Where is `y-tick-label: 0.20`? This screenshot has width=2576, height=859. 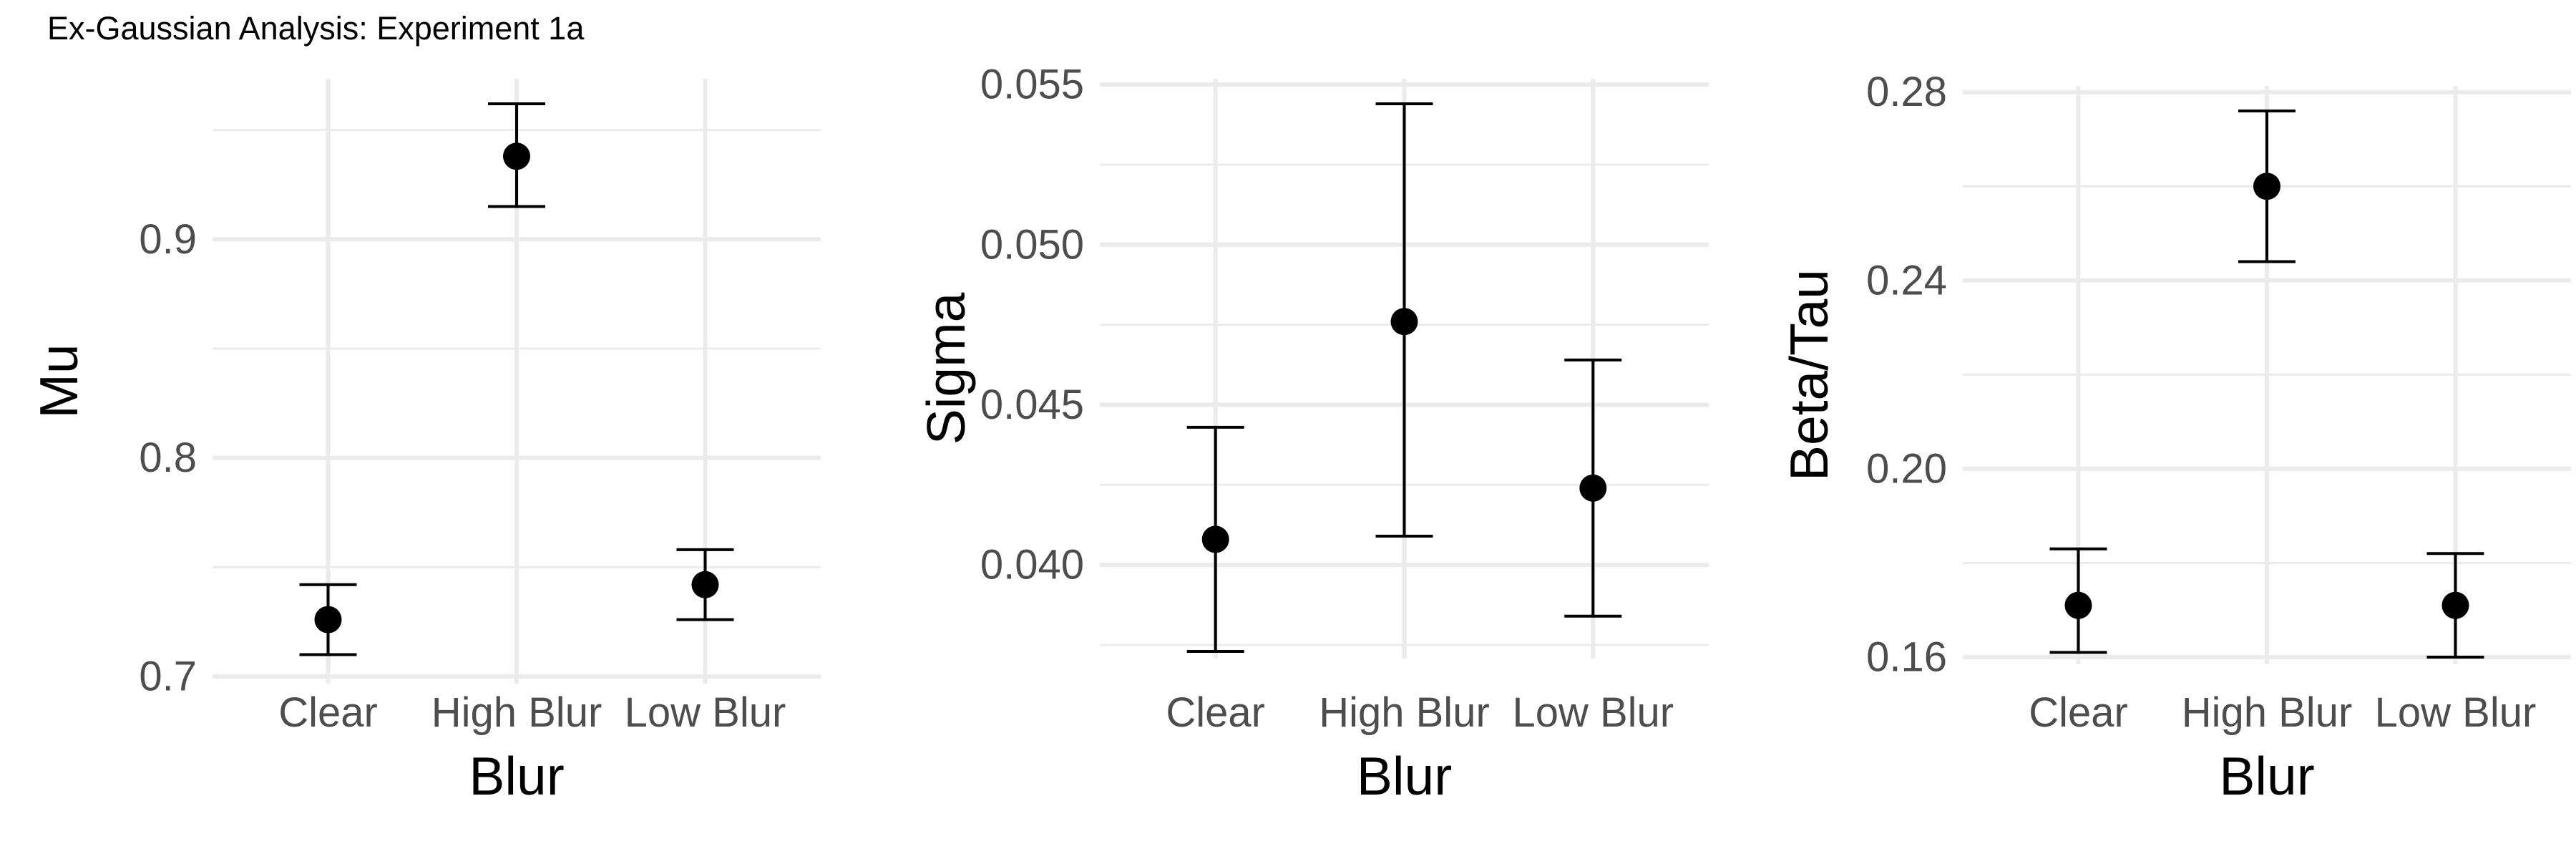 y-tick-label: 0.20 is located at coordinates (1906, 468).